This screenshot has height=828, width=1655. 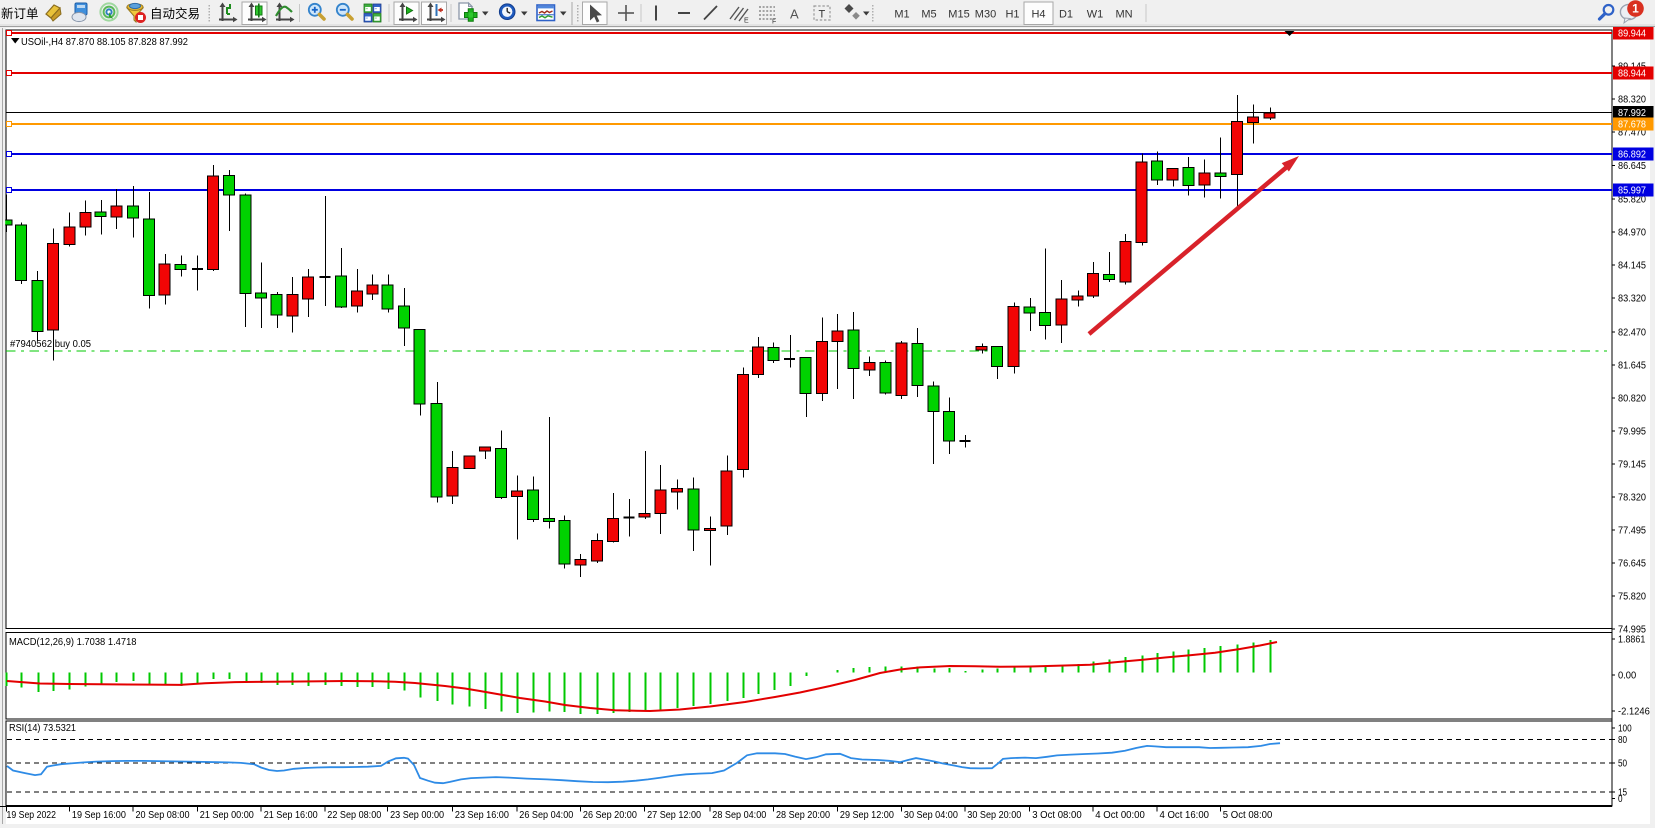 I want to click on svg-text: 0.00, so click(x=1627, y=676).